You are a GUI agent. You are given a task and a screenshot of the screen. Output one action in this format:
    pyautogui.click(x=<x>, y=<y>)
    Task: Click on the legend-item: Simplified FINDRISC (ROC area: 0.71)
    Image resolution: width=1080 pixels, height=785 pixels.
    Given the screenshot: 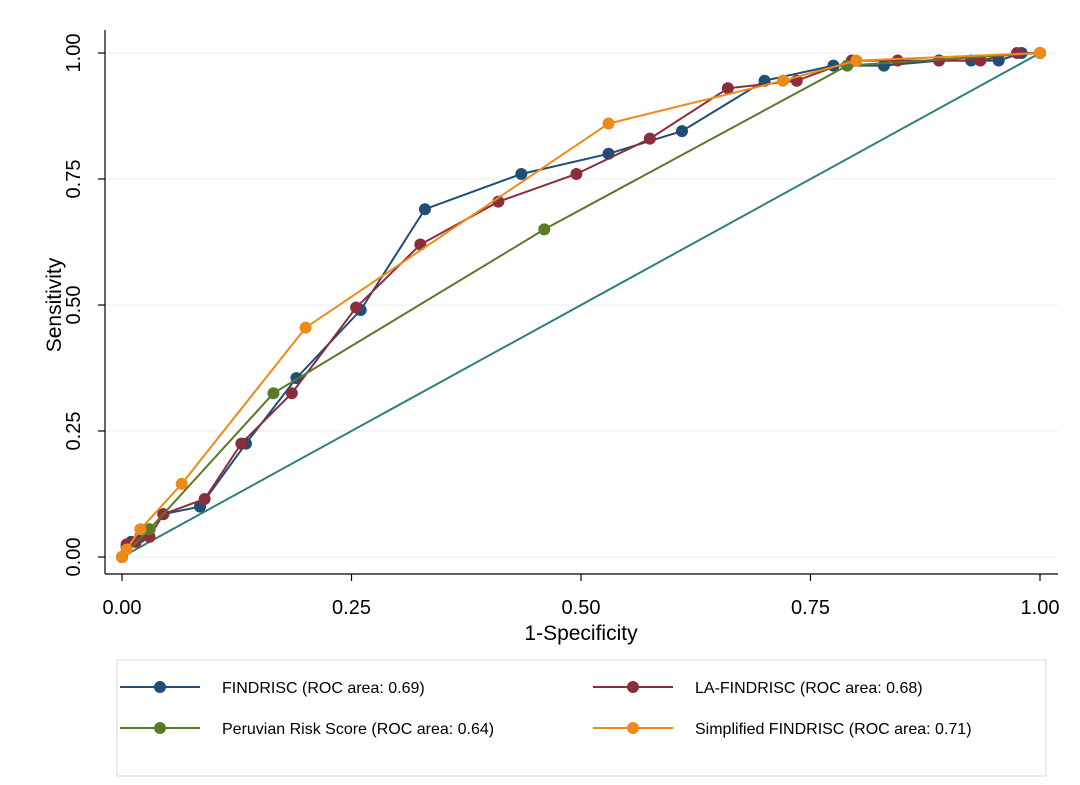 What is the action you would take?
    pyautogui.click(x=782, y=729)
    